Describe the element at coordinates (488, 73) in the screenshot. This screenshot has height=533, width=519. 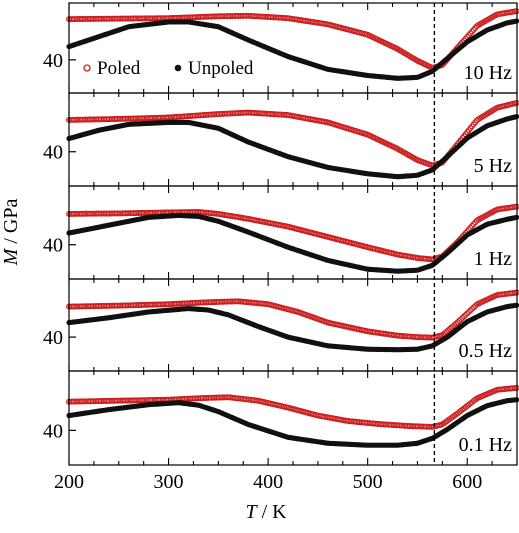
I see `frequency-label: 10 Hz` at that location.